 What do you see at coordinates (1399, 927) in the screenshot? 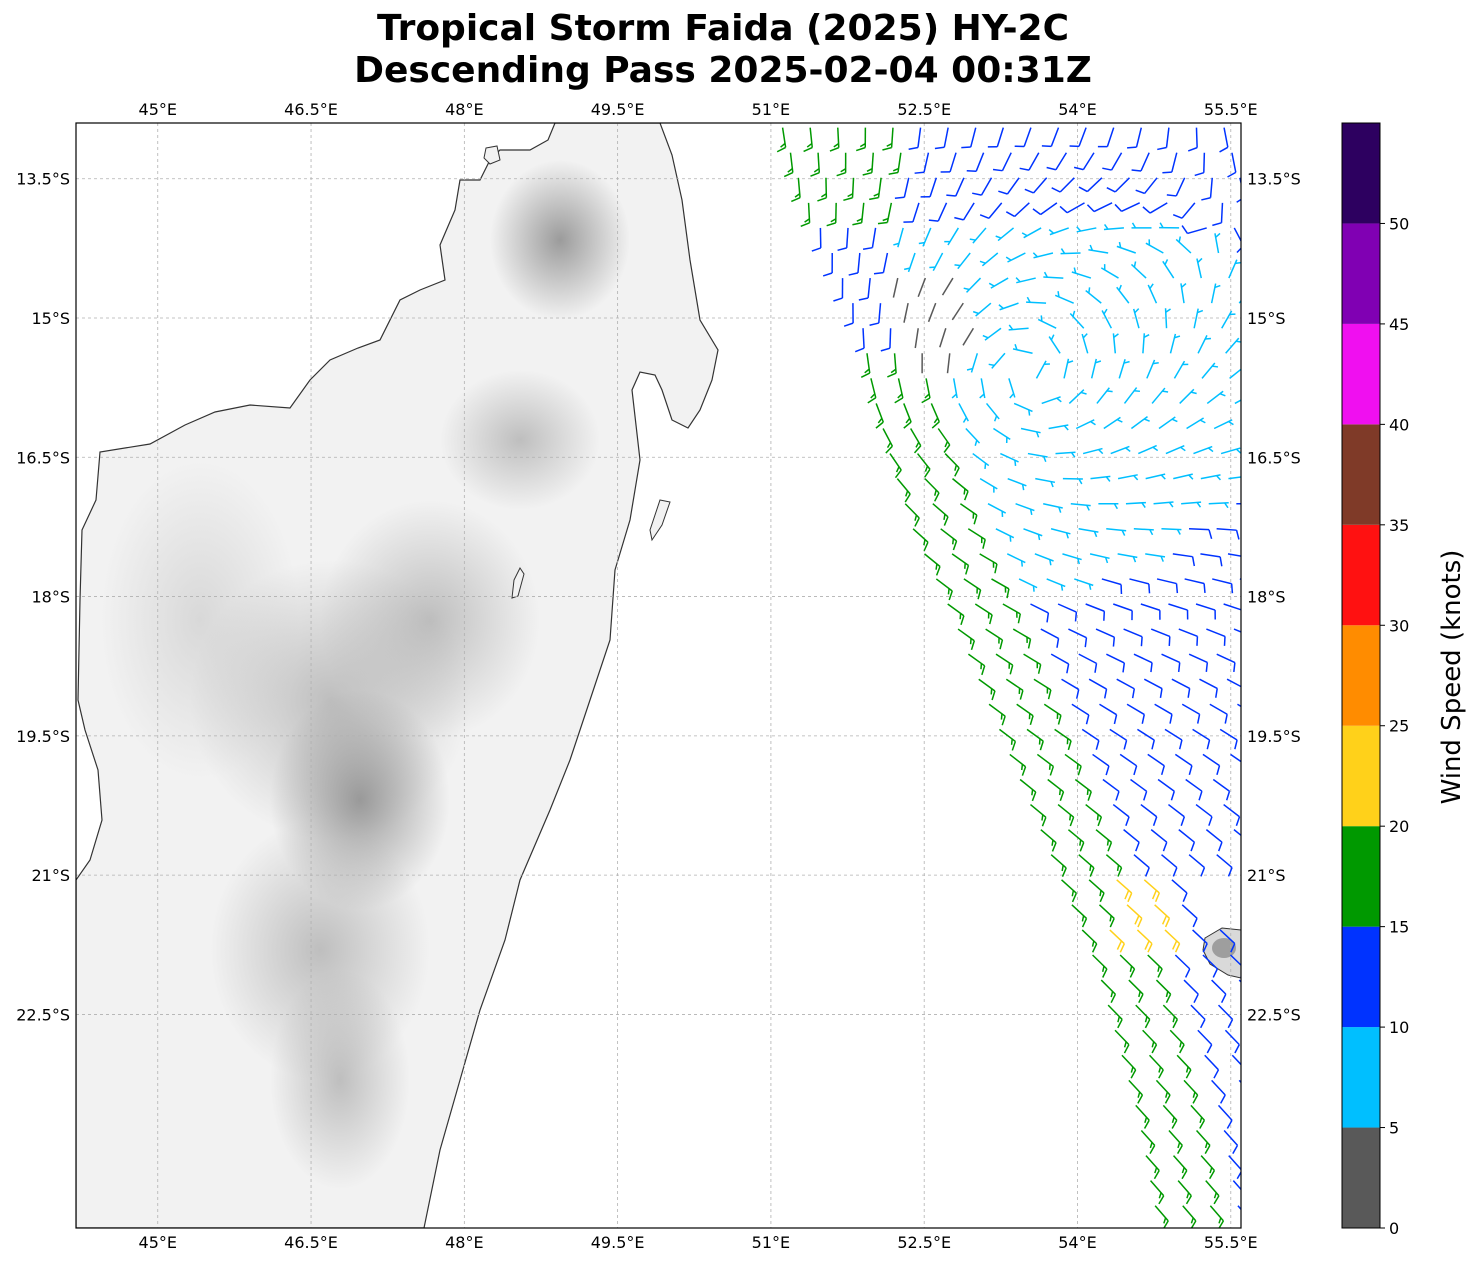
I see `colorbar-tick-label: 15` at bounding box center [1399, 927].